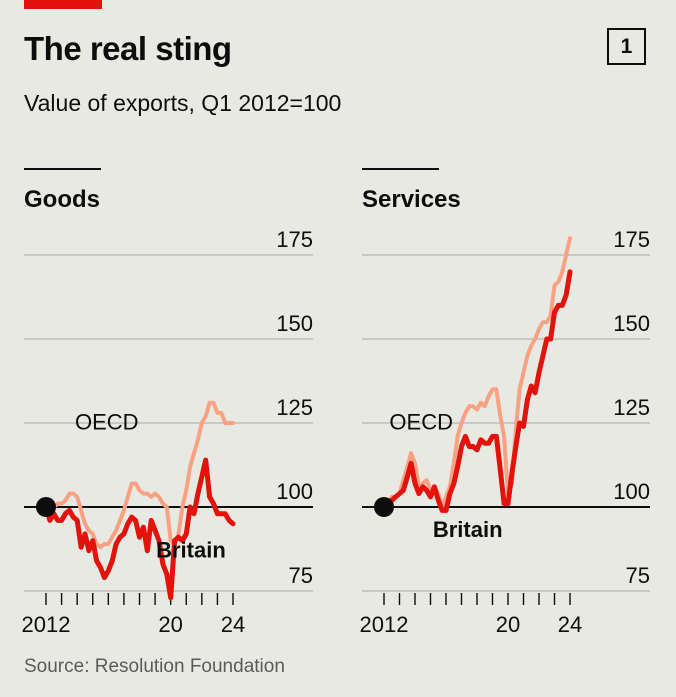  I want to click on services-ytick-label: 150, so click(631, 323).